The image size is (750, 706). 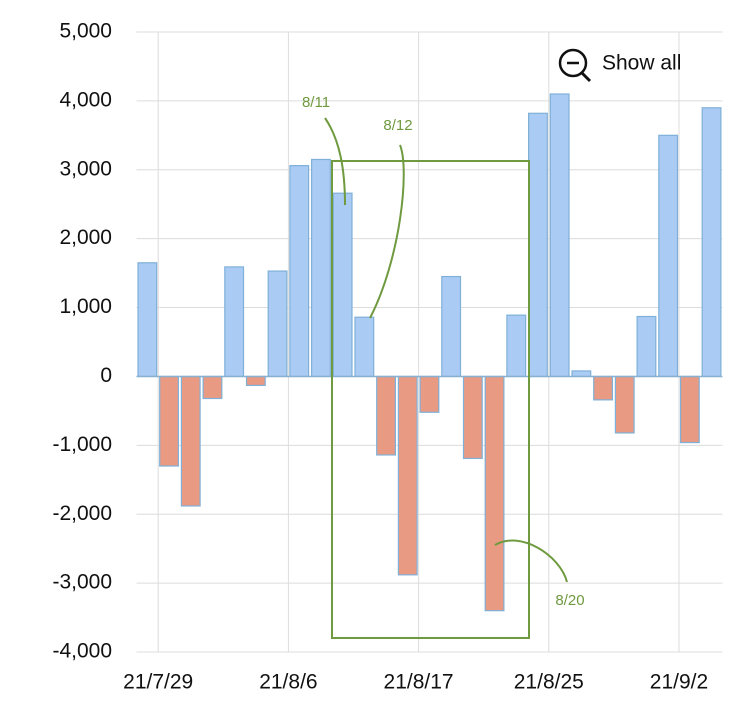 I want to click on y-tick-label: 4,000, so click(x=85, y=99).